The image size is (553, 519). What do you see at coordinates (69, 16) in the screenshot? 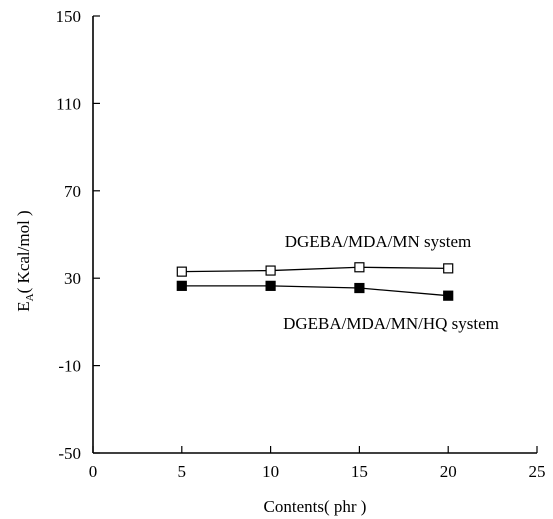
I see `y-tick-label: 150` at bounding box center [69, 16].